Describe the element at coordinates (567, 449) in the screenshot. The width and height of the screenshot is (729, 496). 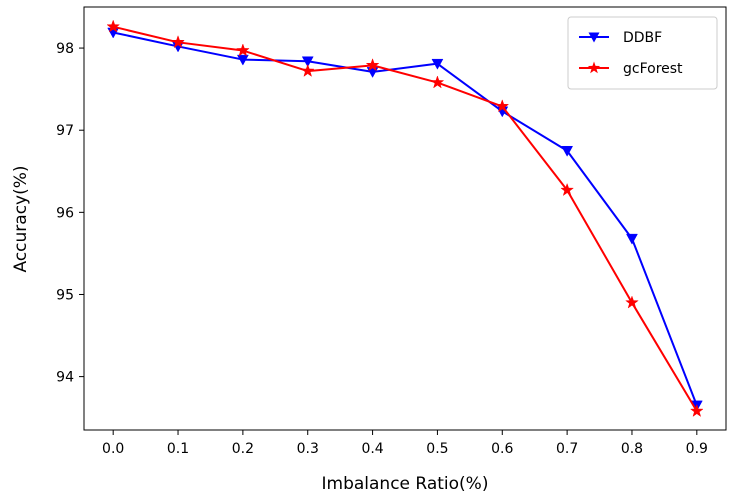
I see `x-tick-label: 0.7` at that location.